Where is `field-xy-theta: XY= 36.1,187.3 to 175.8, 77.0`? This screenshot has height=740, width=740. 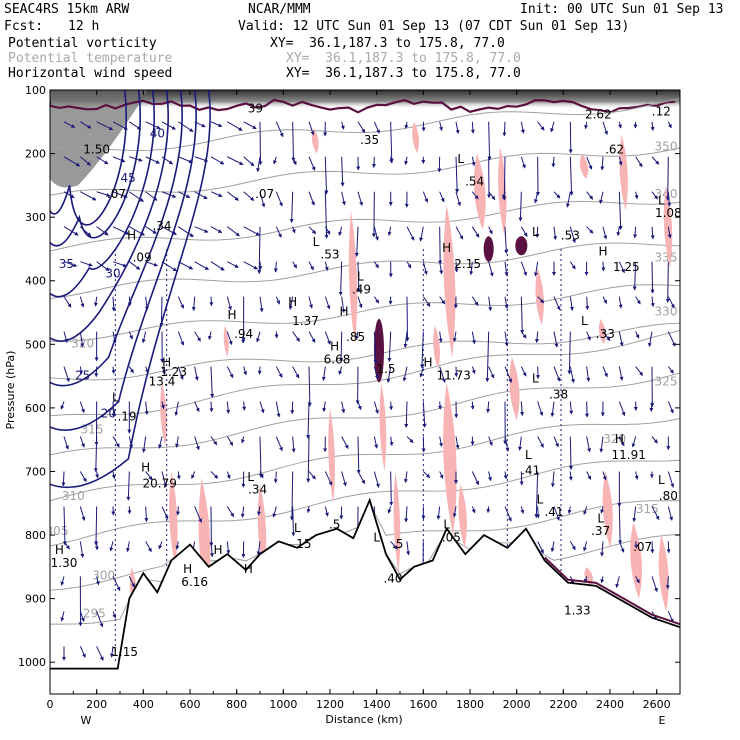 field-xy-theta: XY= 36.1,187.3 to 175.8, 77.0 is located at coordinates (403, 58).